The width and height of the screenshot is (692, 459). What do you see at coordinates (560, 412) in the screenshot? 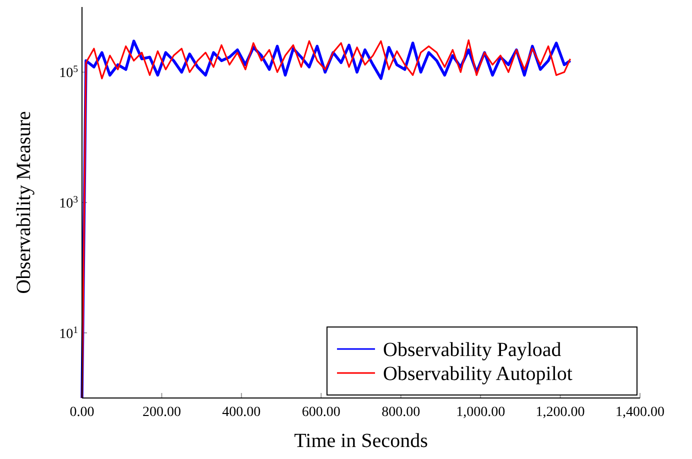
I see `x-tick-label: 1,200.00` at bounding box center [560, 412].